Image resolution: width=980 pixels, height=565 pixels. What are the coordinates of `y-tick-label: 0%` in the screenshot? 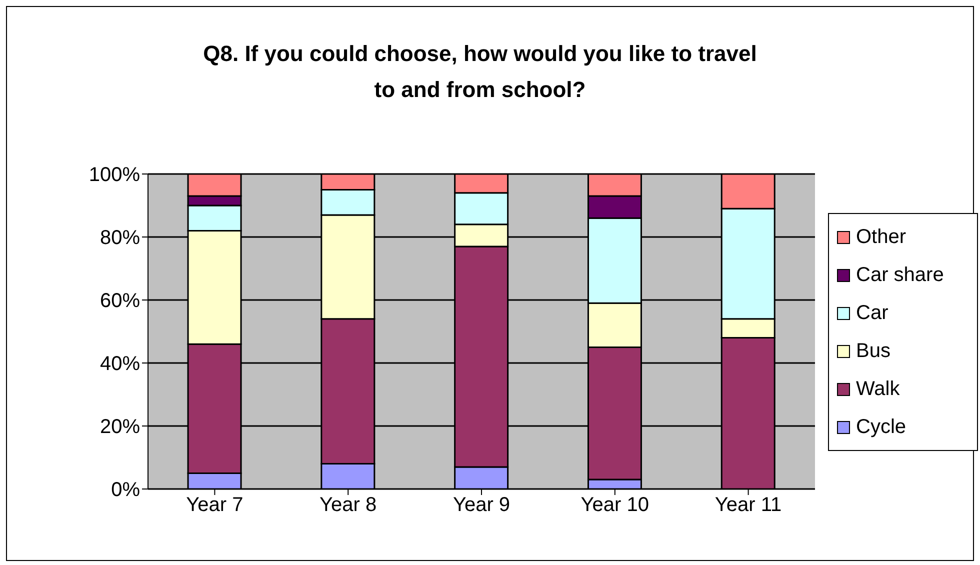 It's located at (125, 490).